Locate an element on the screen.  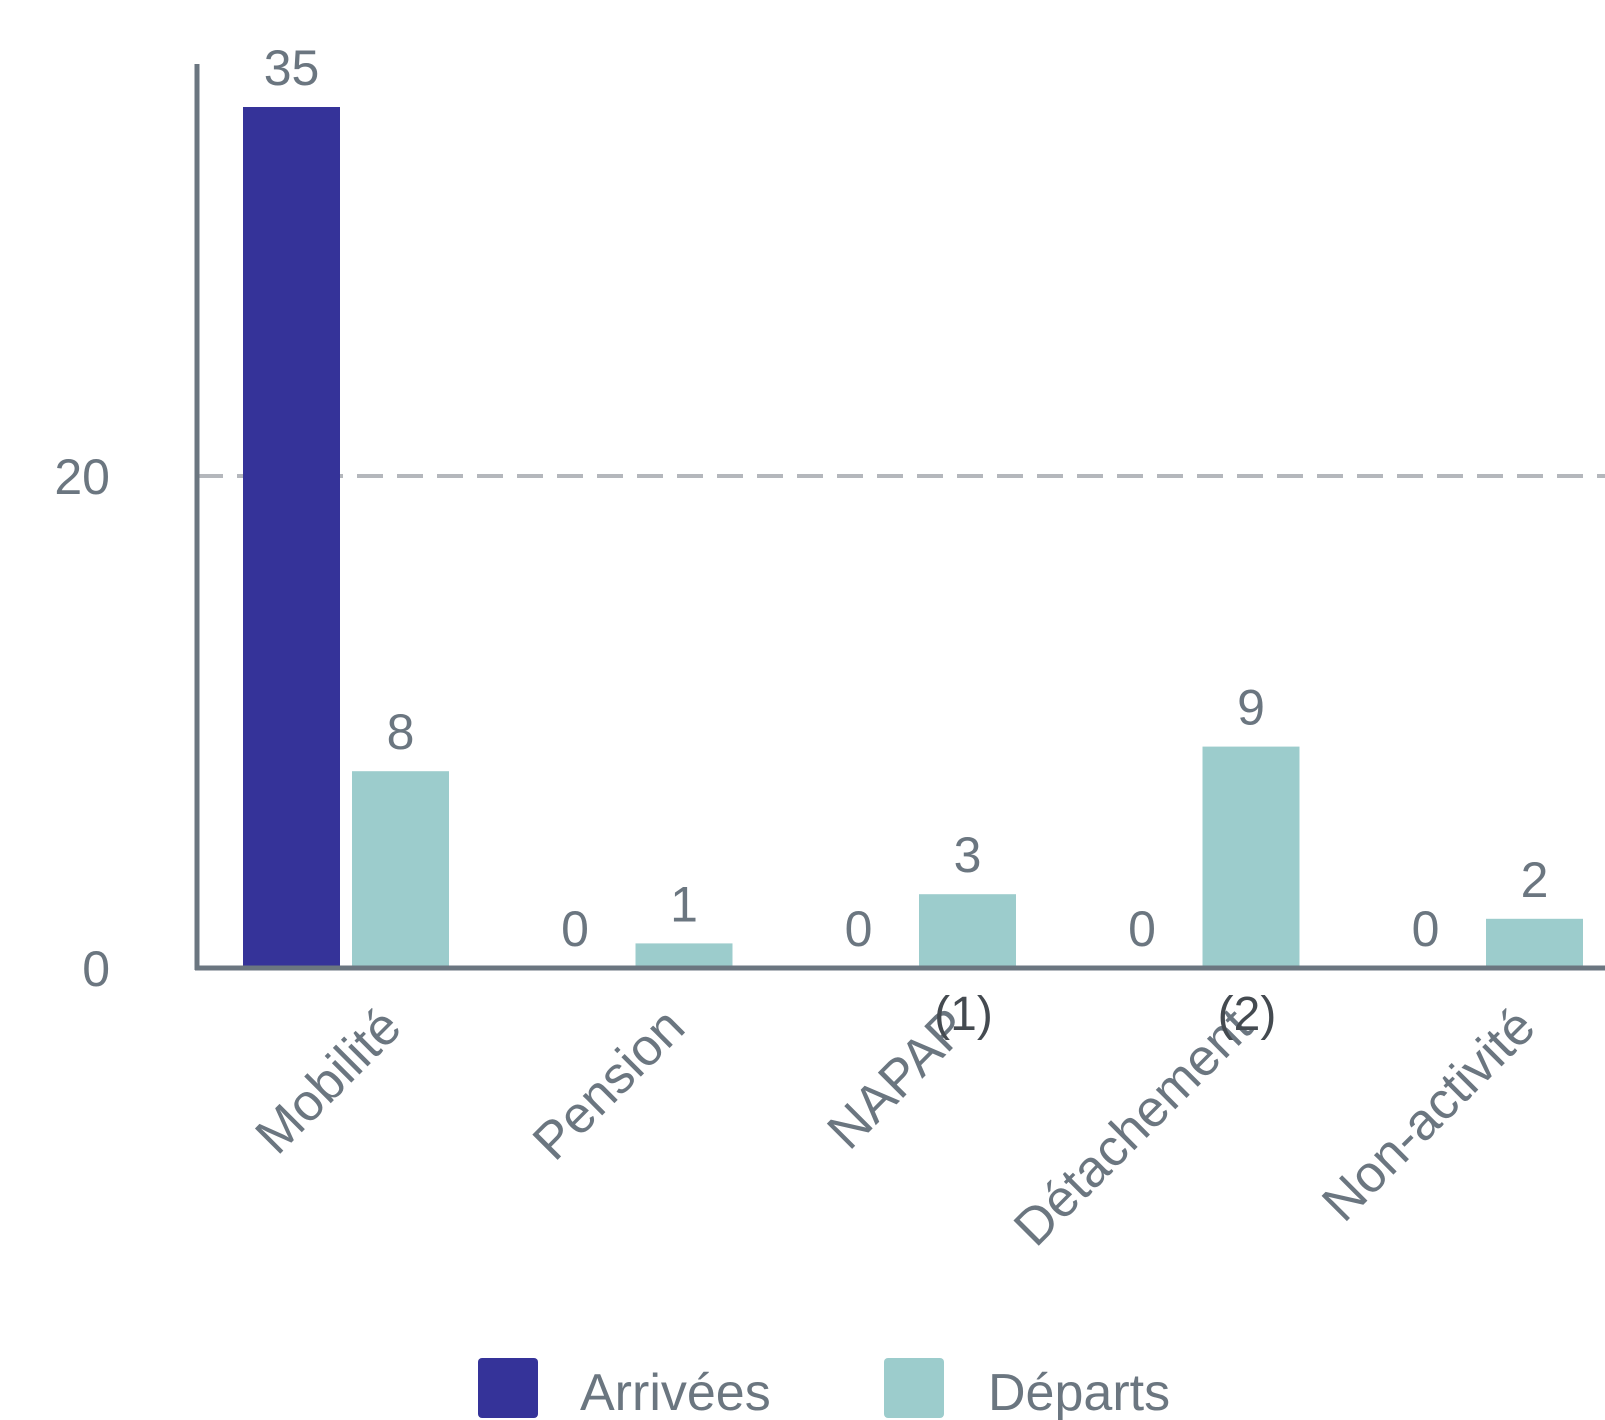
data-label: 8 is located at coordinates (401, 732).